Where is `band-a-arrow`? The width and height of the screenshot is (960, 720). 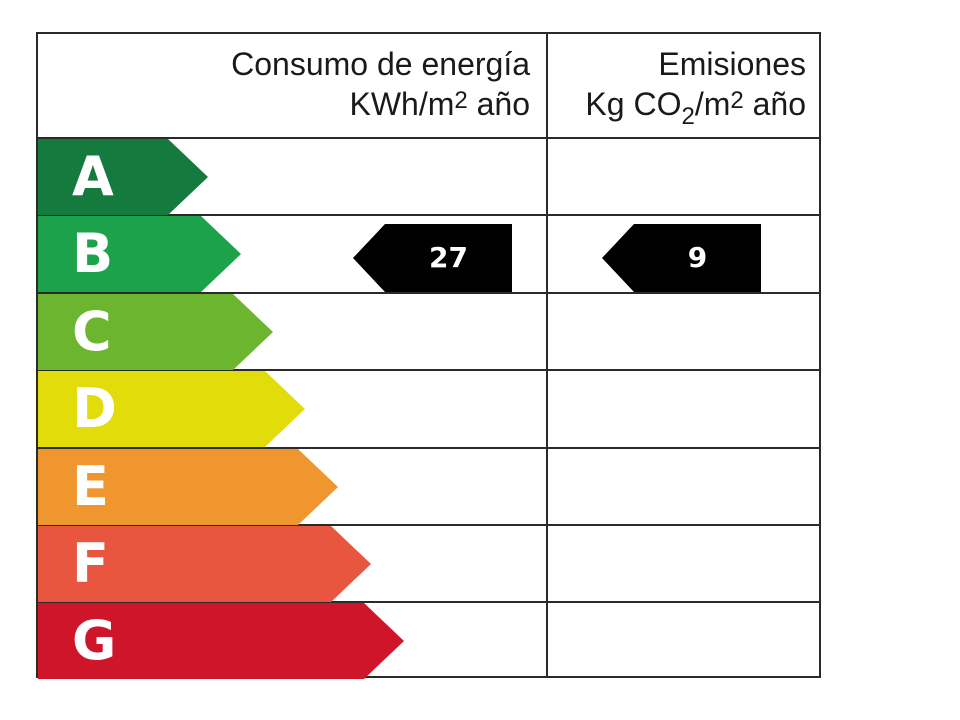 band-a-arrow is located at coordinates (123, 177).